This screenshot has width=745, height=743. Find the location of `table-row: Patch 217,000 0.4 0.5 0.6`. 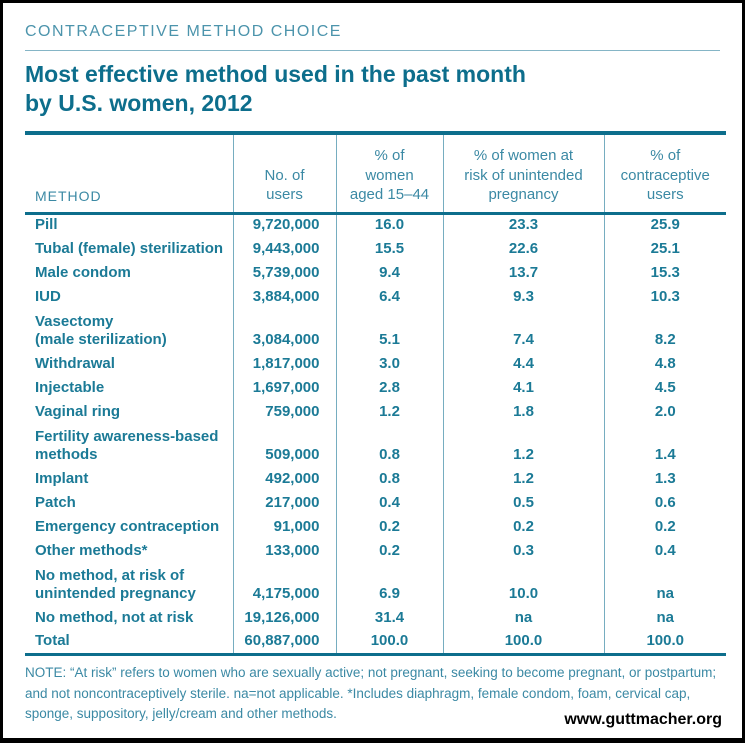

table-row: Patch 217,000 0.4 0.5 0.6 is located at coordinates (375, 503).